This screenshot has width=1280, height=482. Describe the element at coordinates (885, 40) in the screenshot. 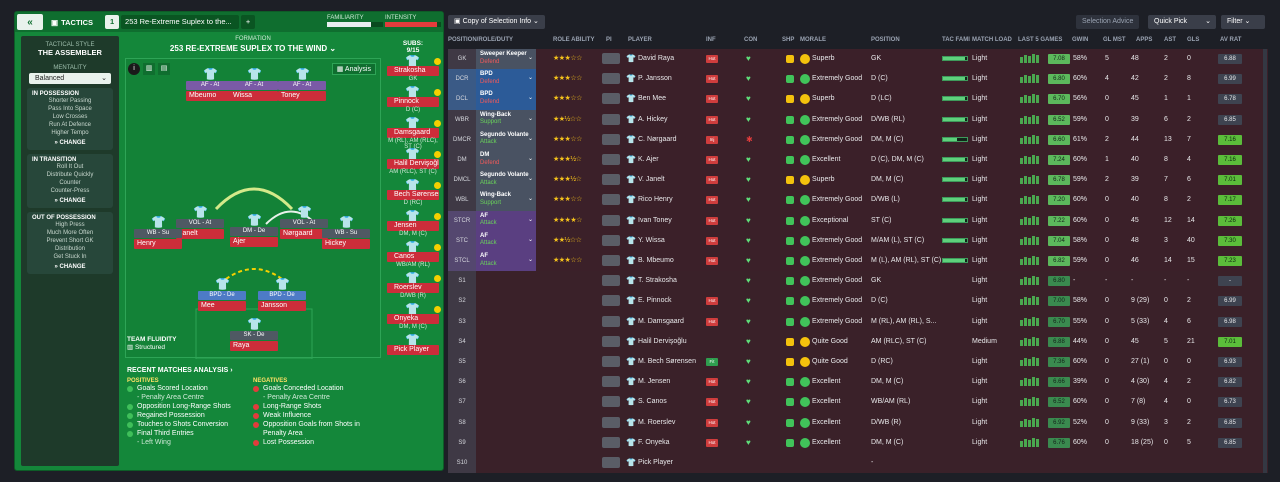

I see `column-header: POSITION` at that location.